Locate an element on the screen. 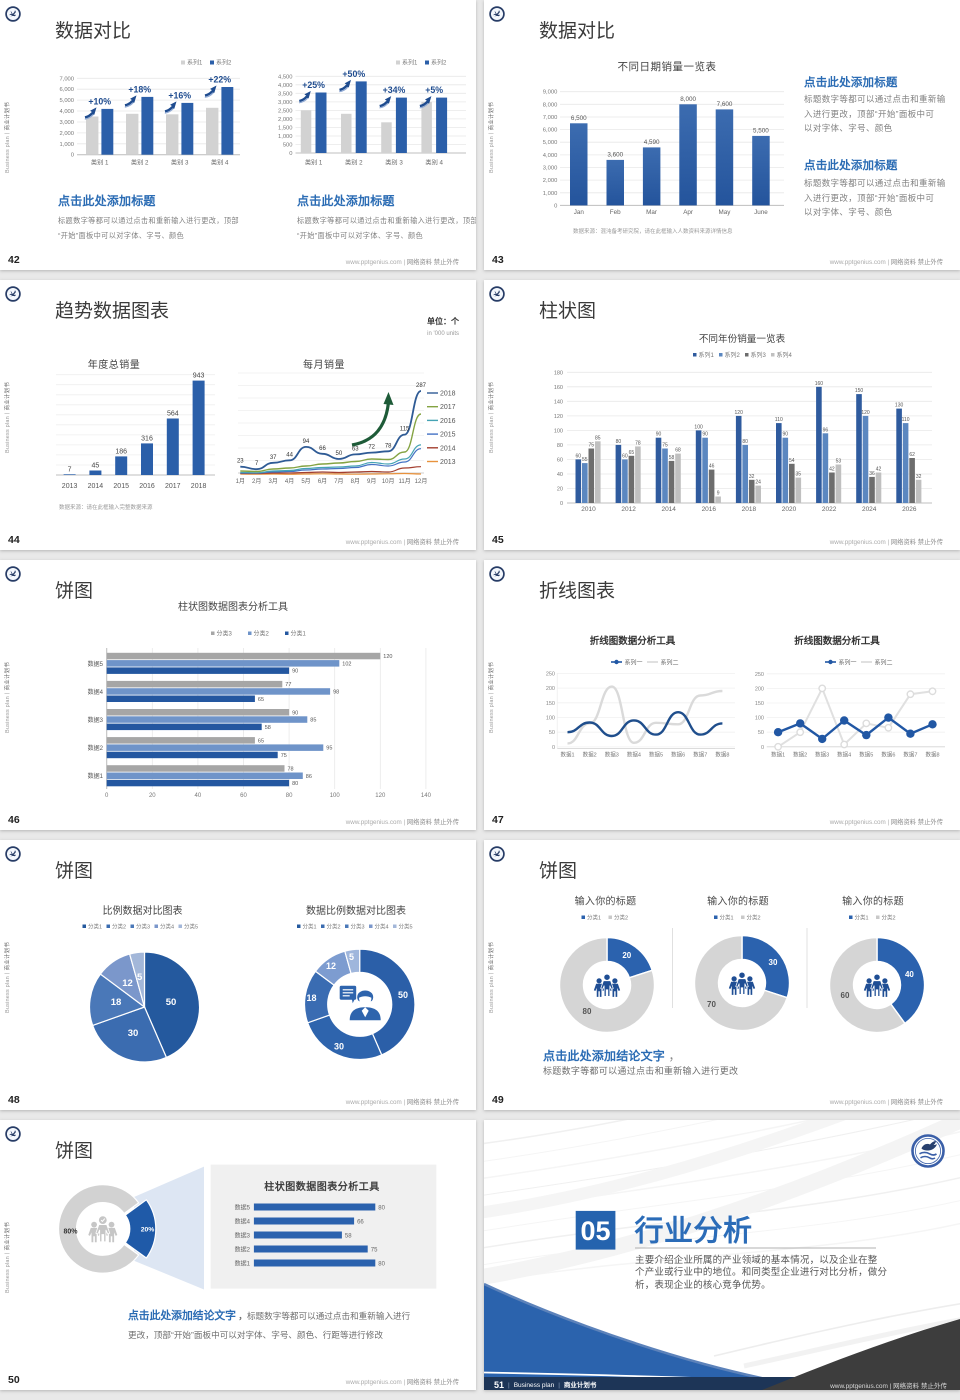 The width and height of the screenshot is (960, 1400). svg-text: 系列一 is located at coordinates (634, 662).